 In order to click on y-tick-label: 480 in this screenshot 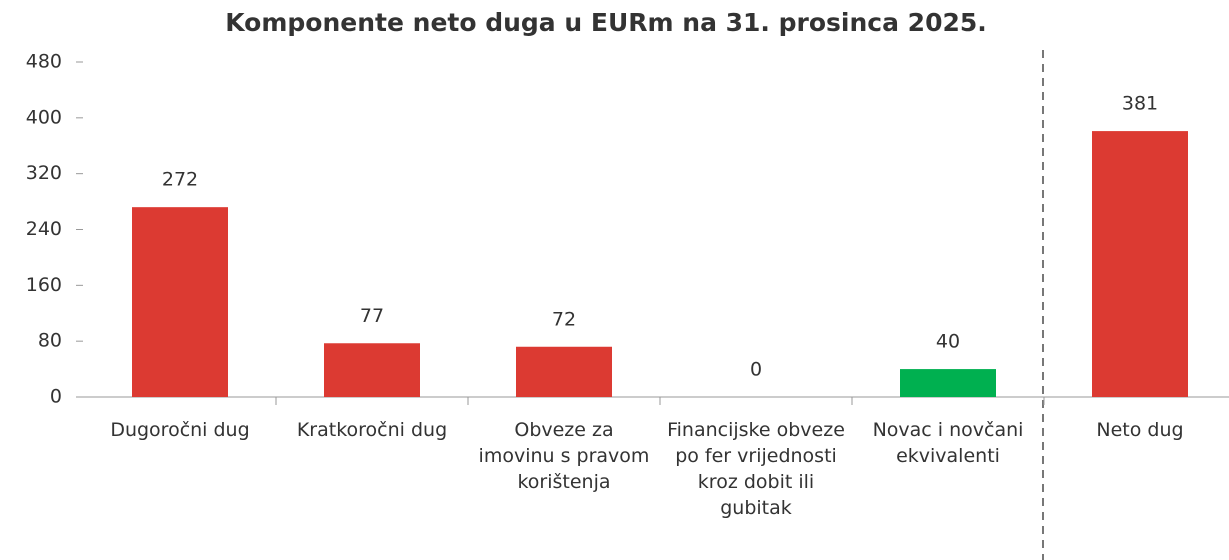, I will do `click(44, 62)`.